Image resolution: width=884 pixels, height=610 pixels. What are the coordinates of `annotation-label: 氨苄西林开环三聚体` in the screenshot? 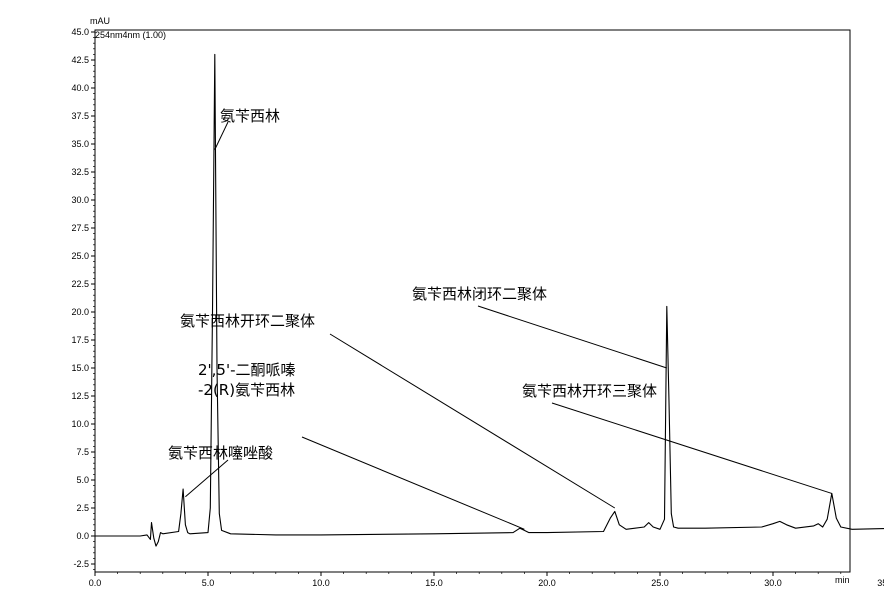 It's located at (589, 391).